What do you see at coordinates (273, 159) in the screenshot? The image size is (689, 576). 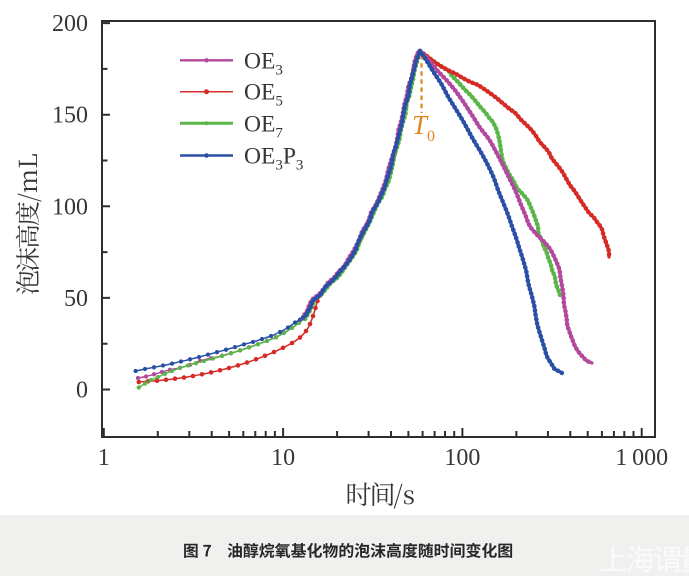 I see `svg-text: OE3P3` at bounding box center [273, 159].